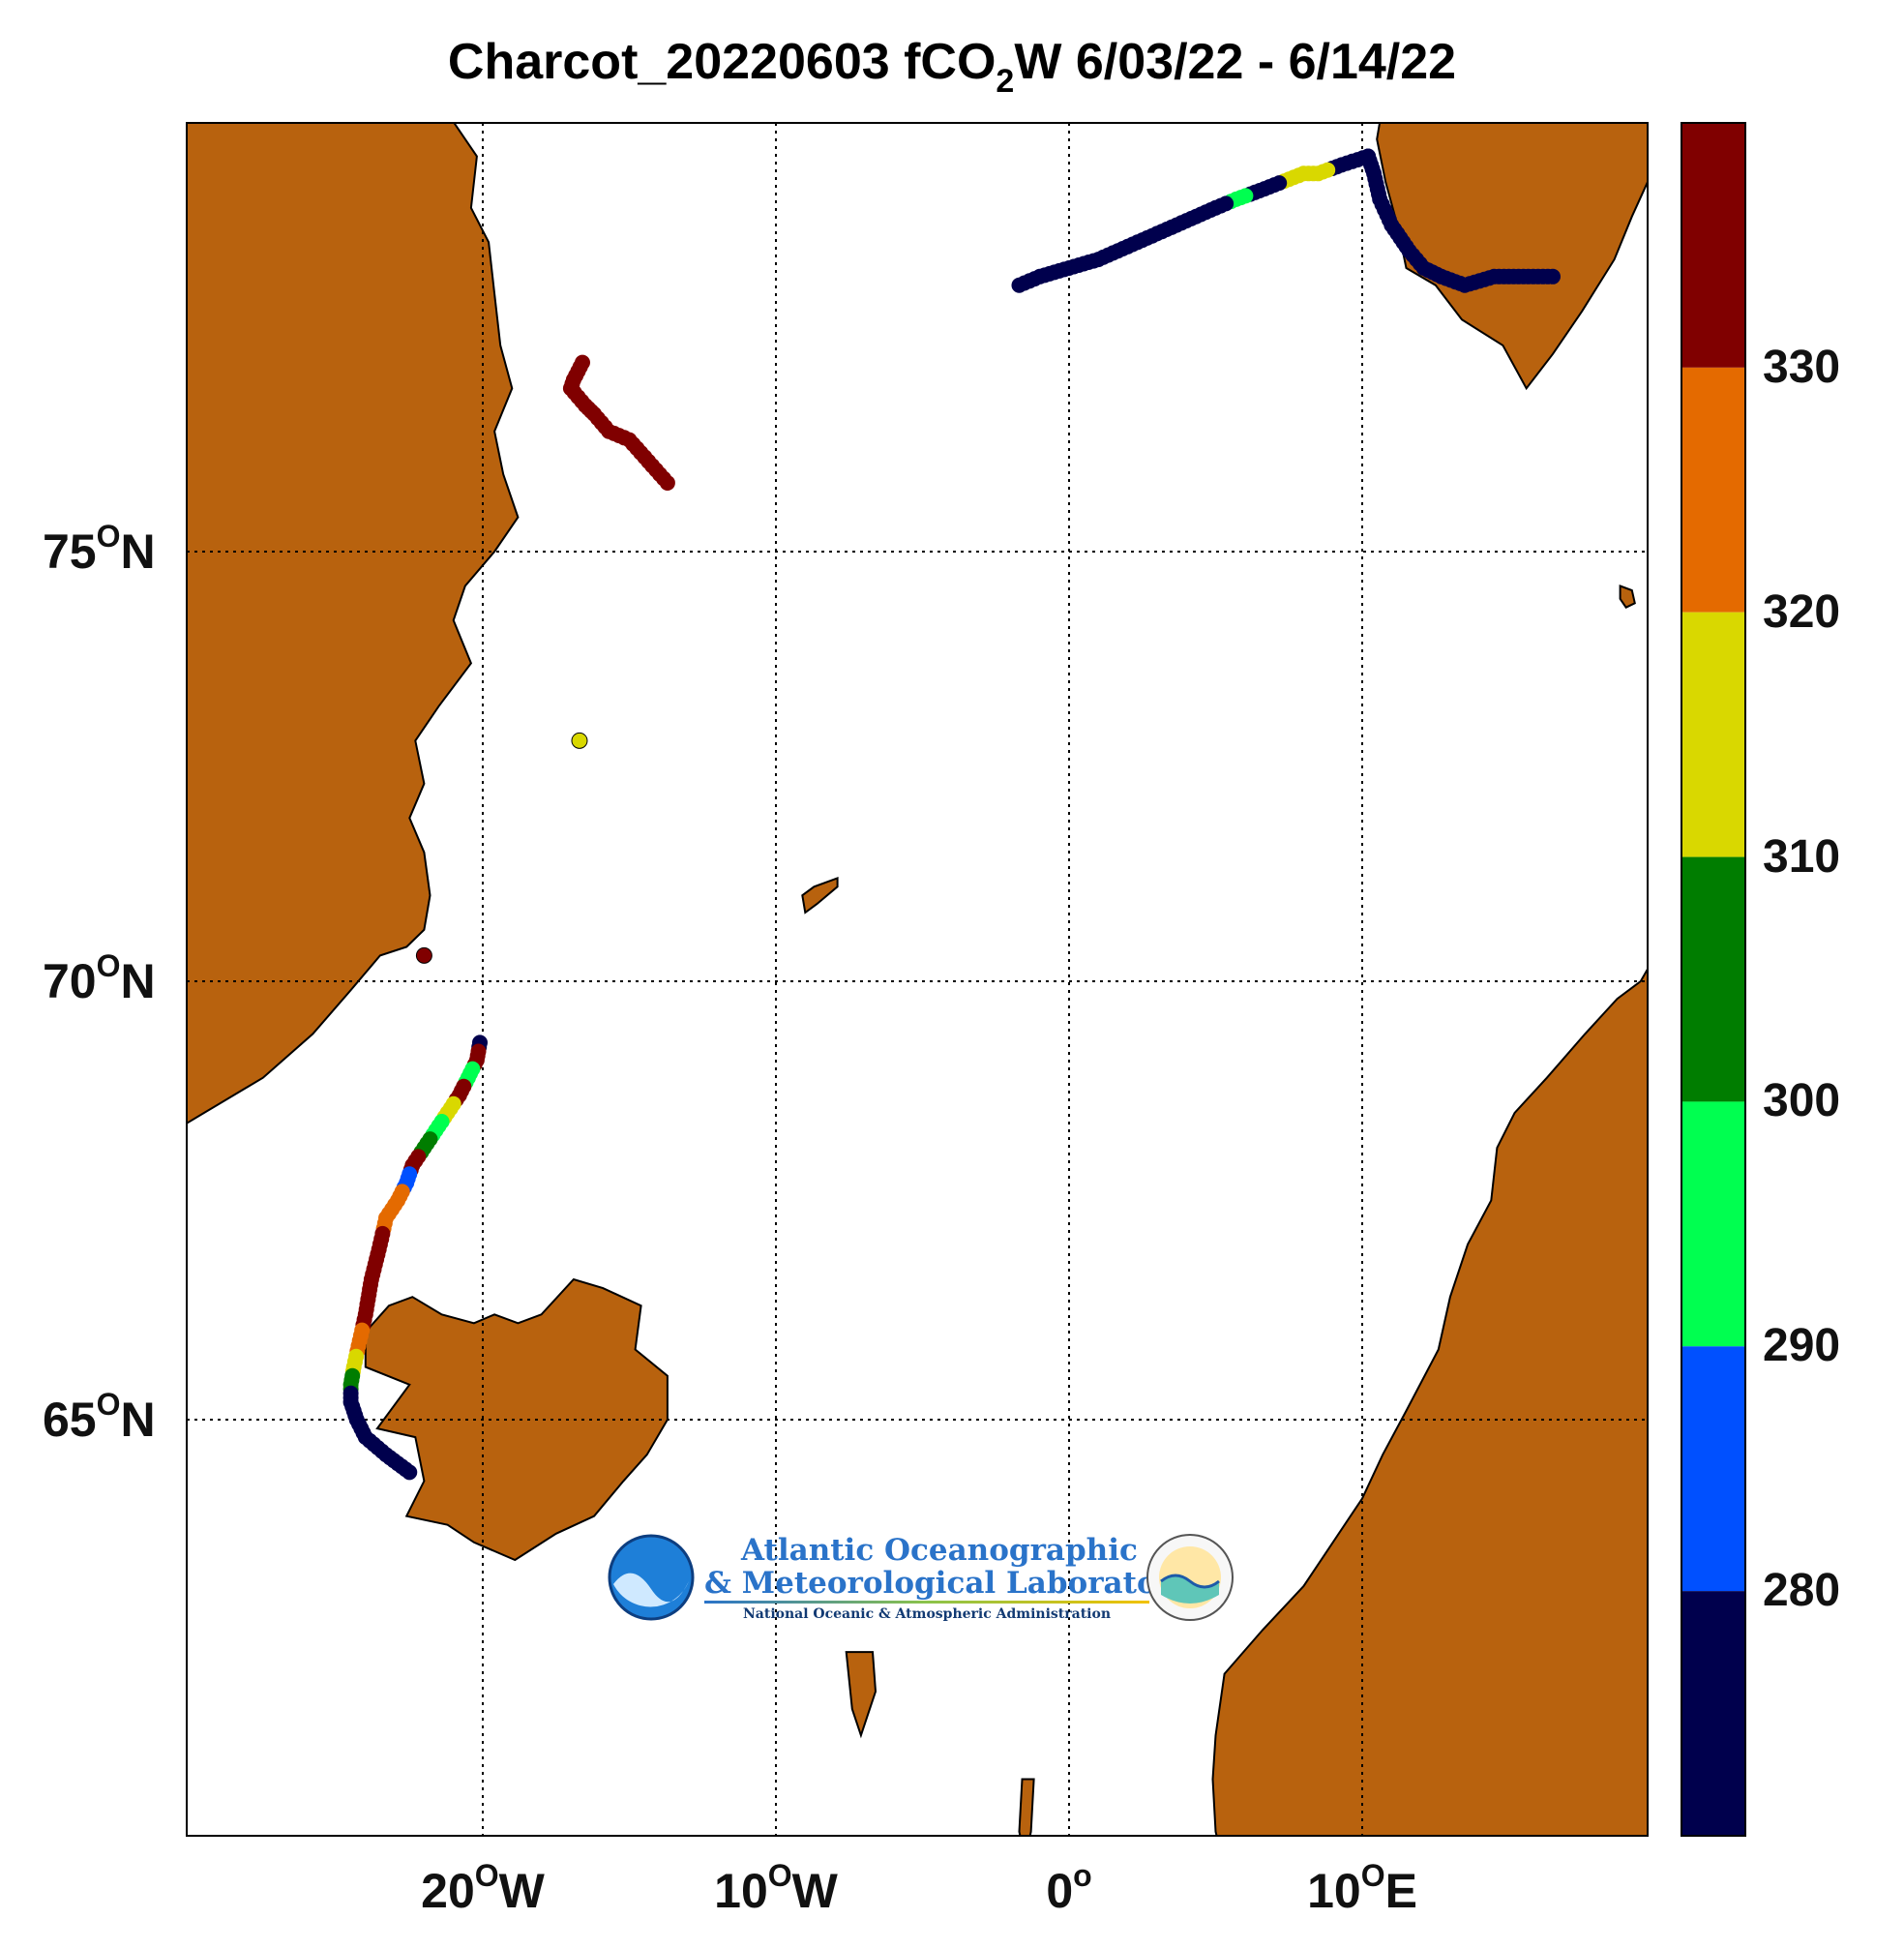  What do you see at coordinates (1802, 1101) in the screenshot?
I see `colorbar-tick-300: 300` at bounding box center [1802, 1101].